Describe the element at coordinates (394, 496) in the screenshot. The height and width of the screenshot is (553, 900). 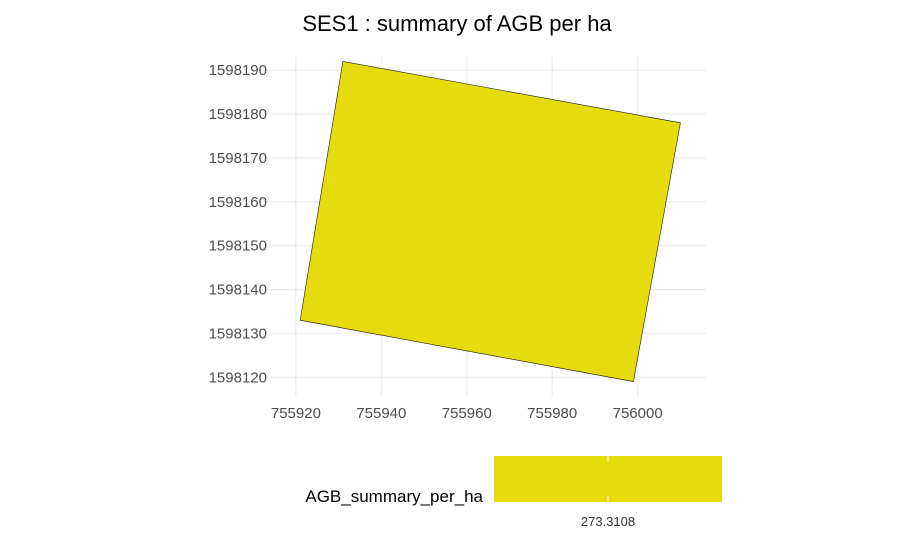
I see `legend-title: AGB_summary_per_ha` at that location.